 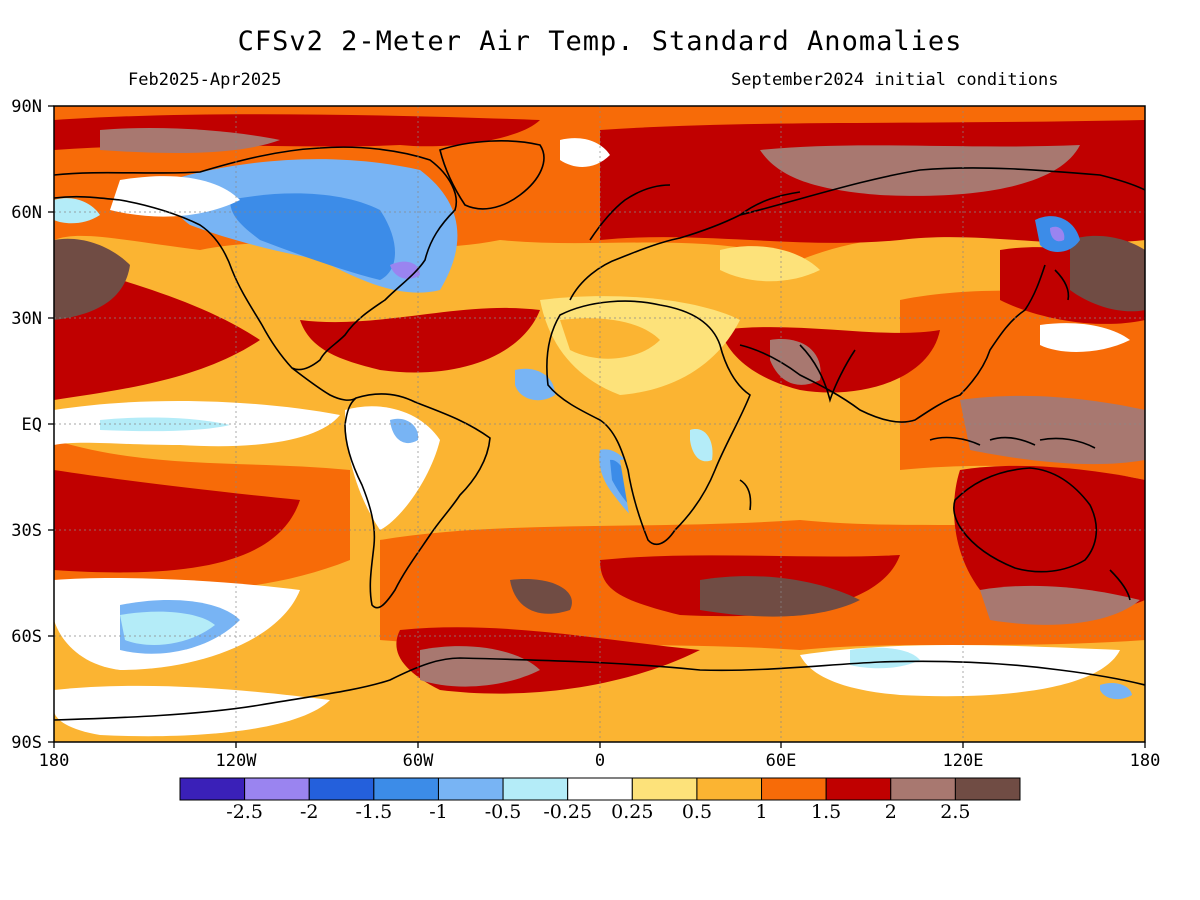 What do you see at coordinates (697, 812) in the screenshot?
I see `colorbar-label: 0.5` at bounding box center [697, 812].